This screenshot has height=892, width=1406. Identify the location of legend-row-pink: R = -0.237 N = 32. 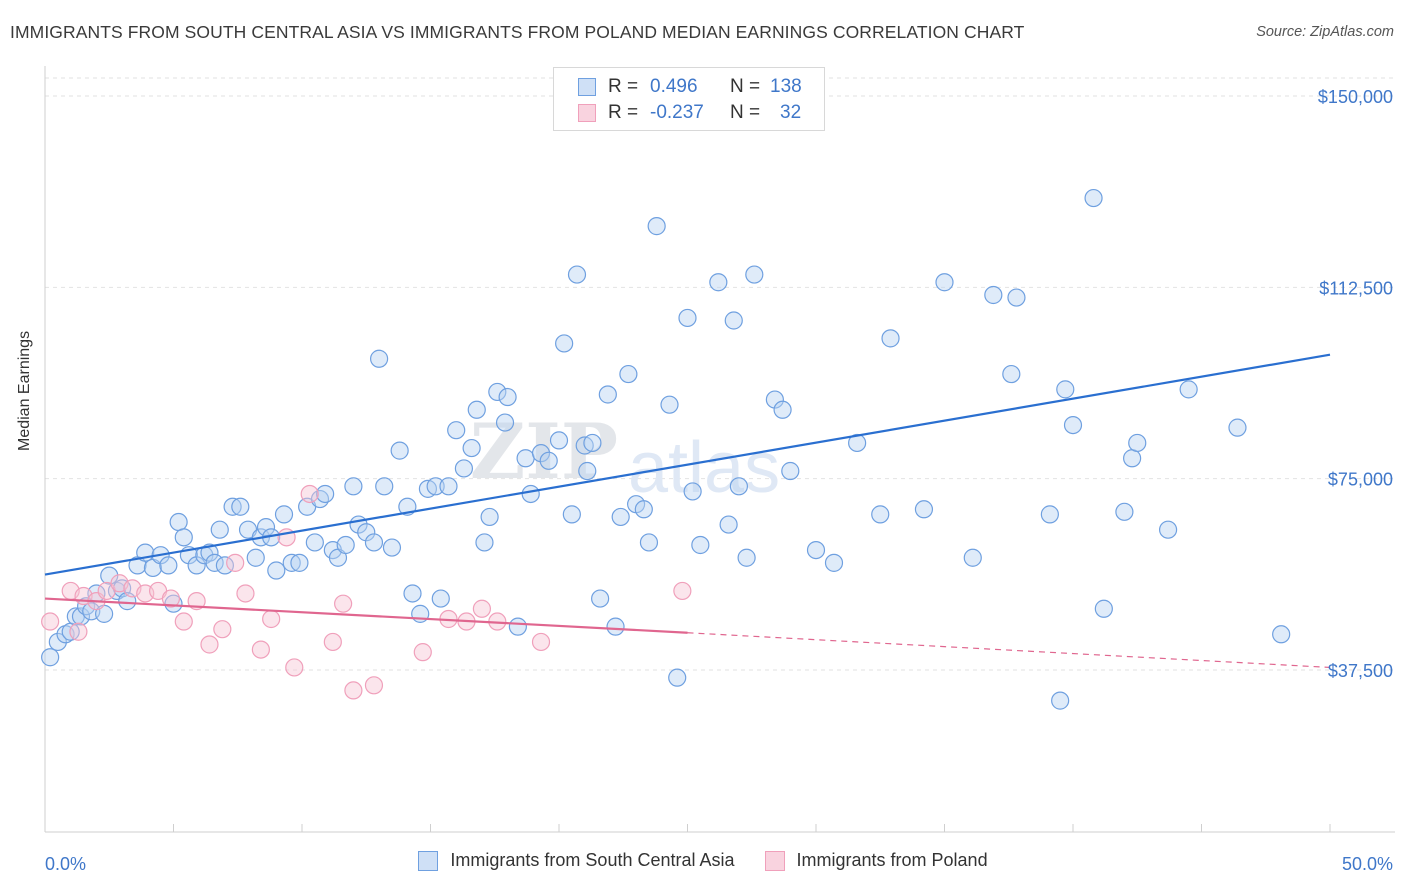
(689, 113).